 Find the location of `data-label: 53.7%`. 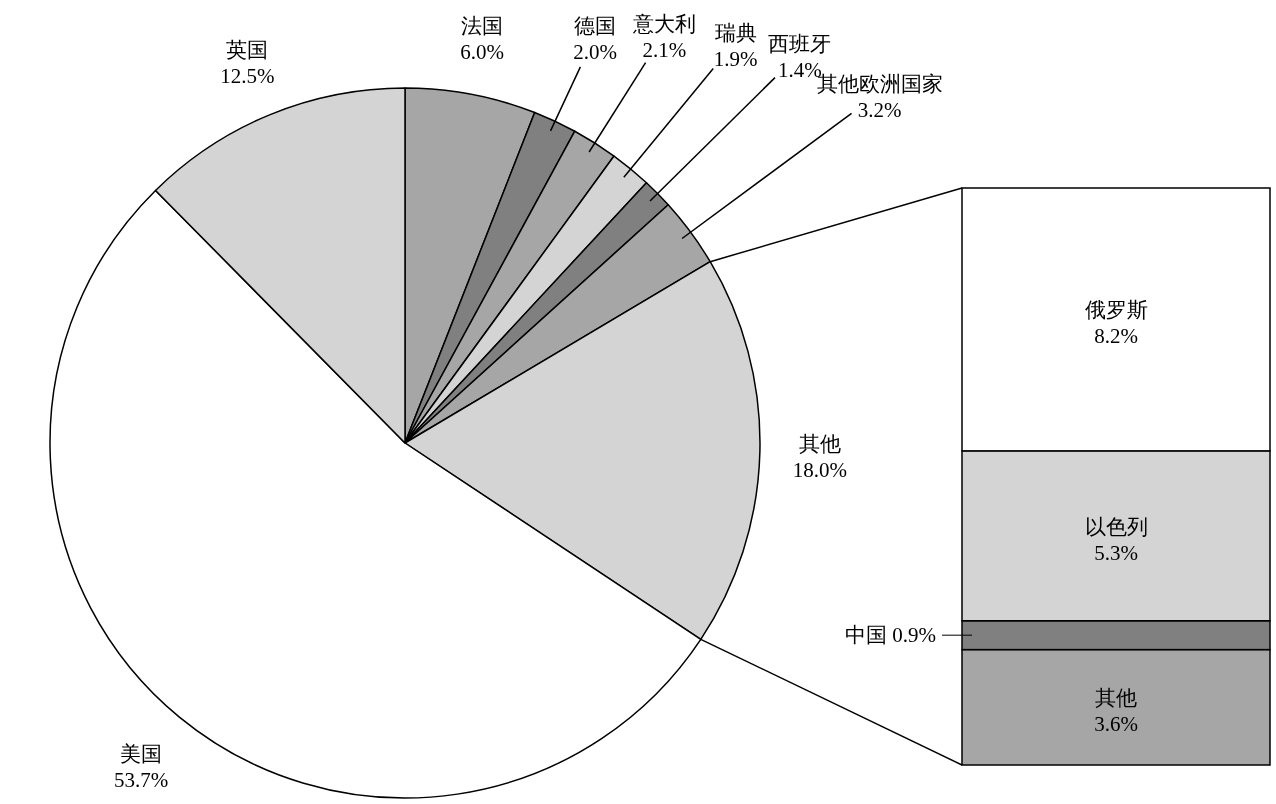

data-label: 53.7% is located at coordinates (141, 780).